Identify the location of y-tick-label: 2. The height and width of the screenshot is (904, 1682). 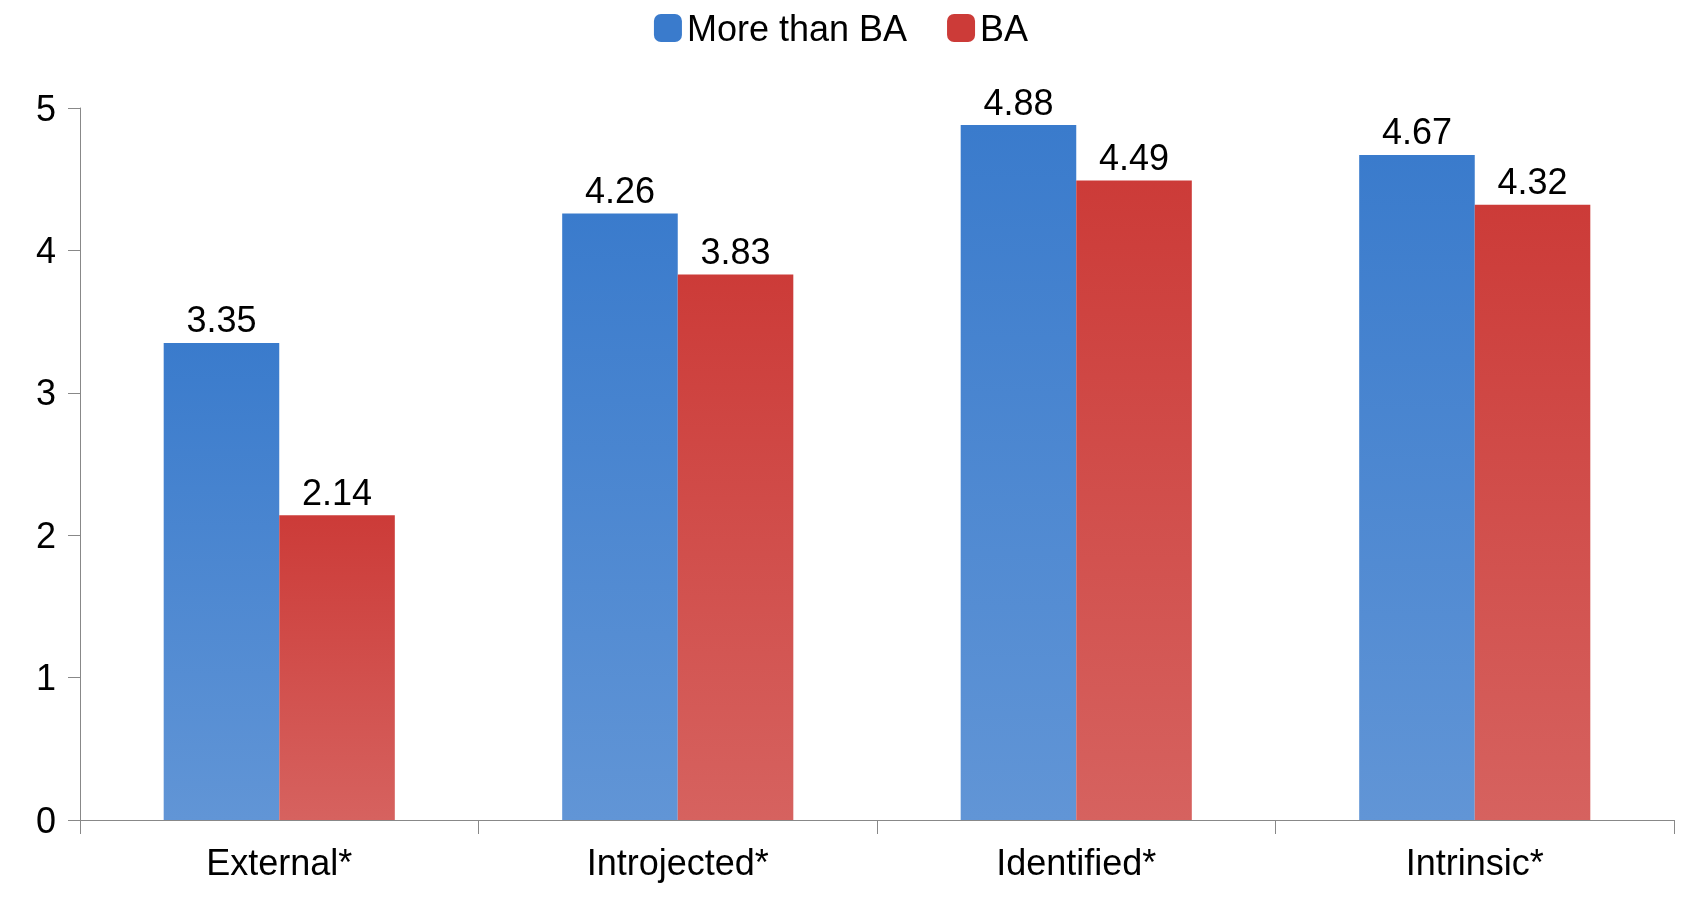
(45, 535).